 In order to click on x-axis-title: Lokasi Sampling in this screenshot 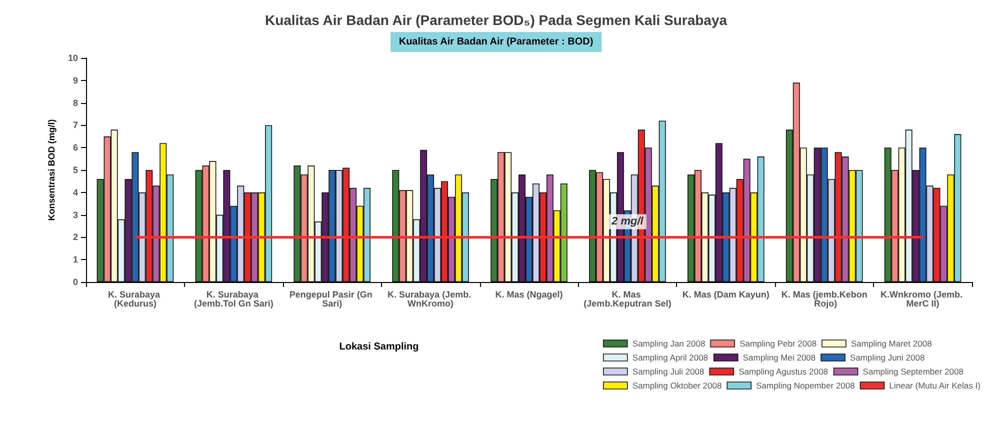, I will do `click(379, 347)`.